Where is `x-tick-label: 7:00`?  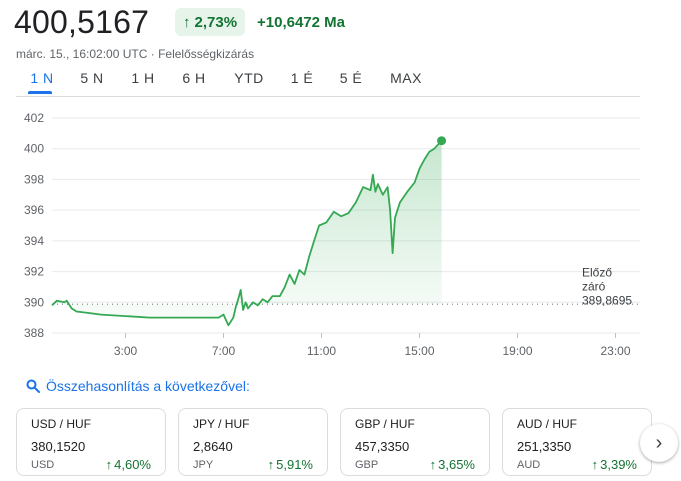
x-tick-label: 7:00 is located at coordinates (224, 351).